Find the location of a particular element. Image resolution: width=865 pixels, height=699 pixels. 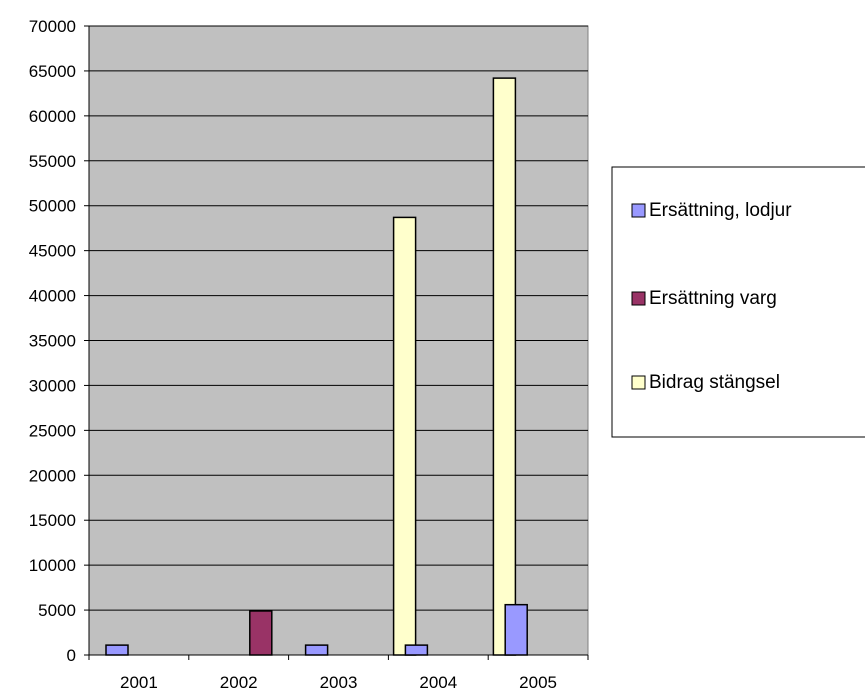

legend-box is located at coordinates (738, 302).